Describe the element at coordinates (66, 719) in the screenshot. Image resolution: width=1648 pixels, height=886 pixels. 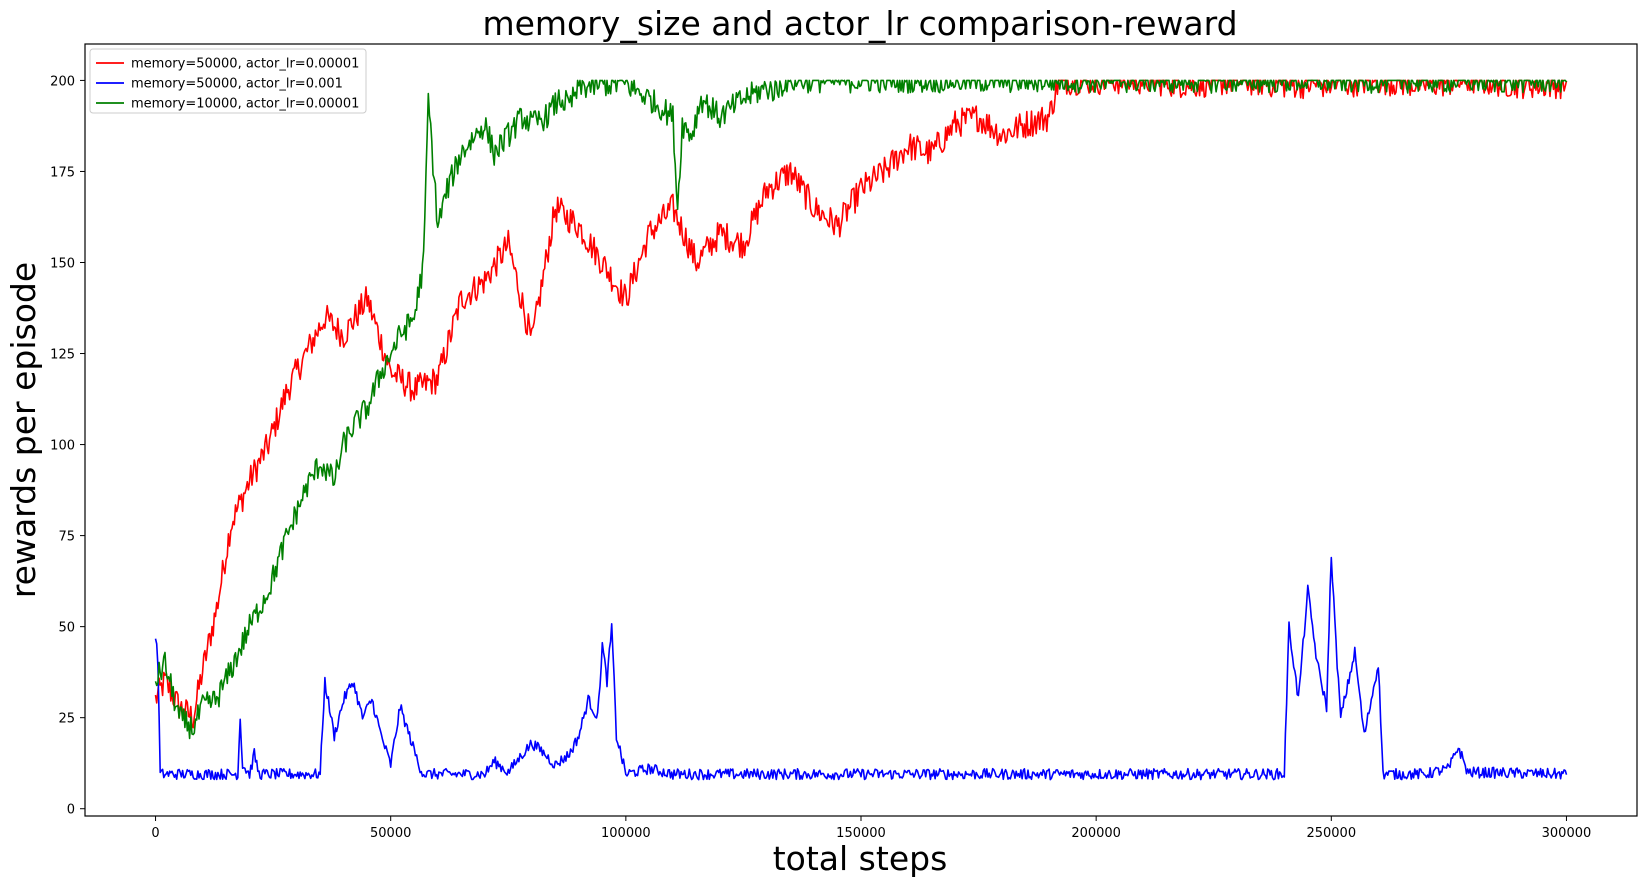
I see `y-tick-label: 25` at that location.